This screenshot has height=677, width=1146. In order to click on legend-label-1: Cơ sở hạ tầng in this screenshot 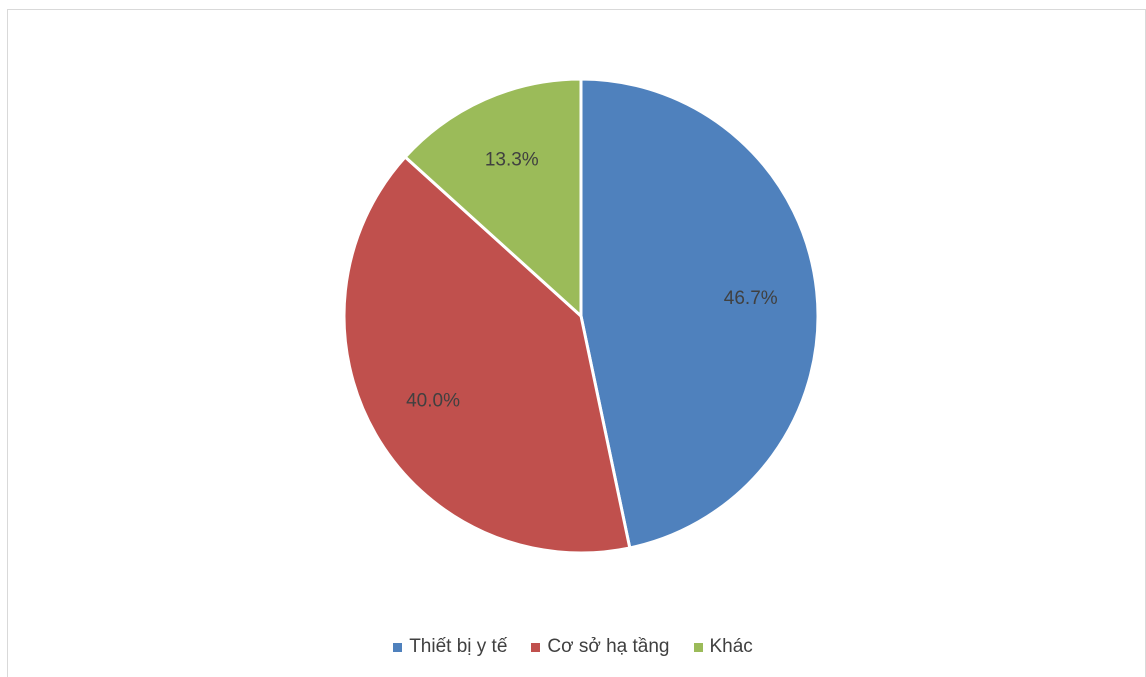, I will do `click(608, 646)`.